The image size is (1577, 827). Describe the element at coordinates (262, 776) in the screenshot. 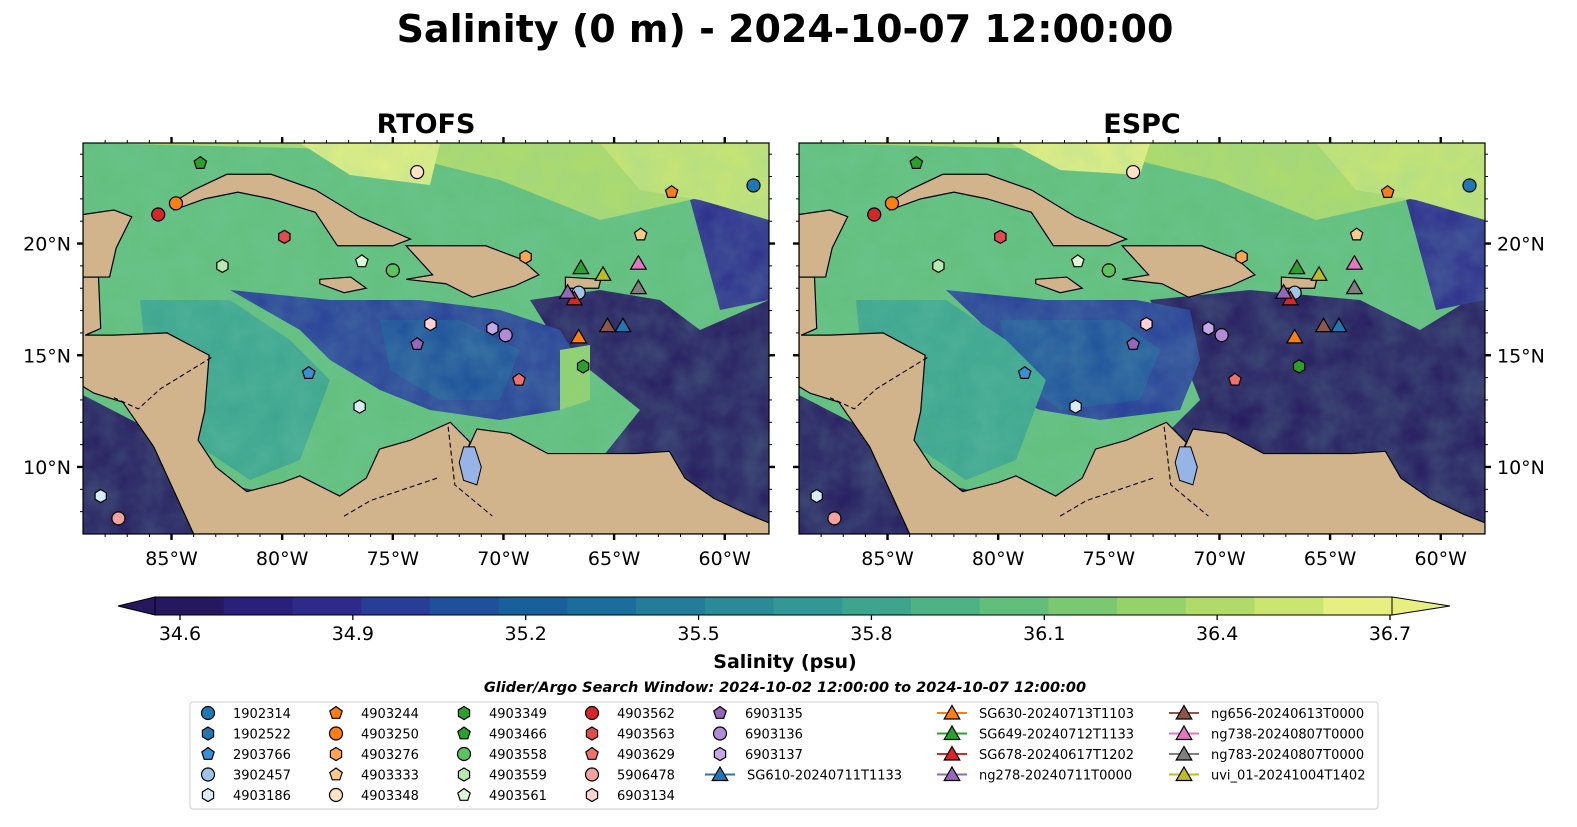

I see `legend-label: 3902457` at that location.